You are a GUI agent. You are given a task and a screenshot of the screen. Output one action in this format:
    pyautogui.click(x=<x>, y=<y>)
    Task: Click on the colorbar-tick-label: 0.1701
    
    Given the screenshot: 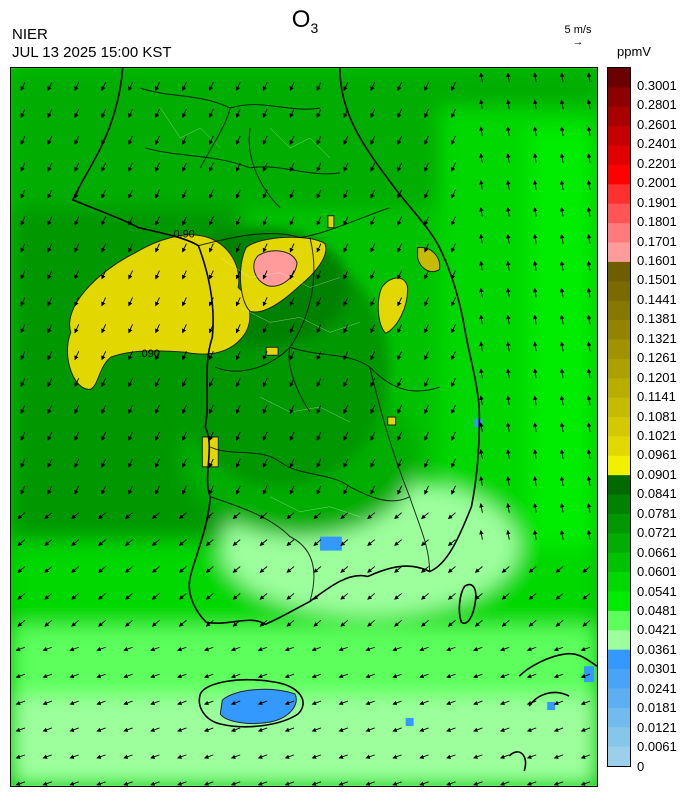 What is the action you would take?
    pyautogui.click(x=657, y=241)
    